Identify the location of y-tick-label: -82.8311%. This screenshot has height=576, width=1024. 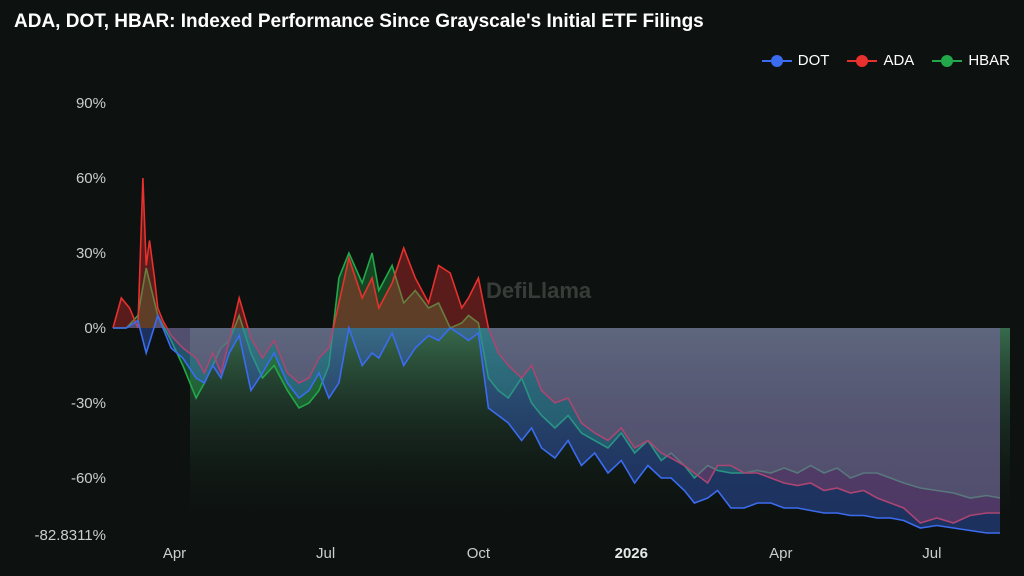
(70, 535).